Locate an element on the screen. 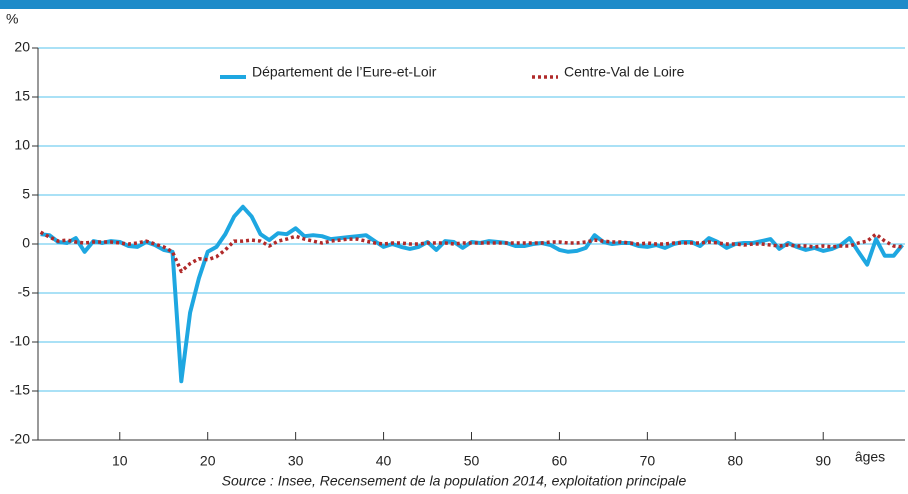 This screenshot has height=494, width=908. x-tick-label: 20 is located at coordinates (208, 461).